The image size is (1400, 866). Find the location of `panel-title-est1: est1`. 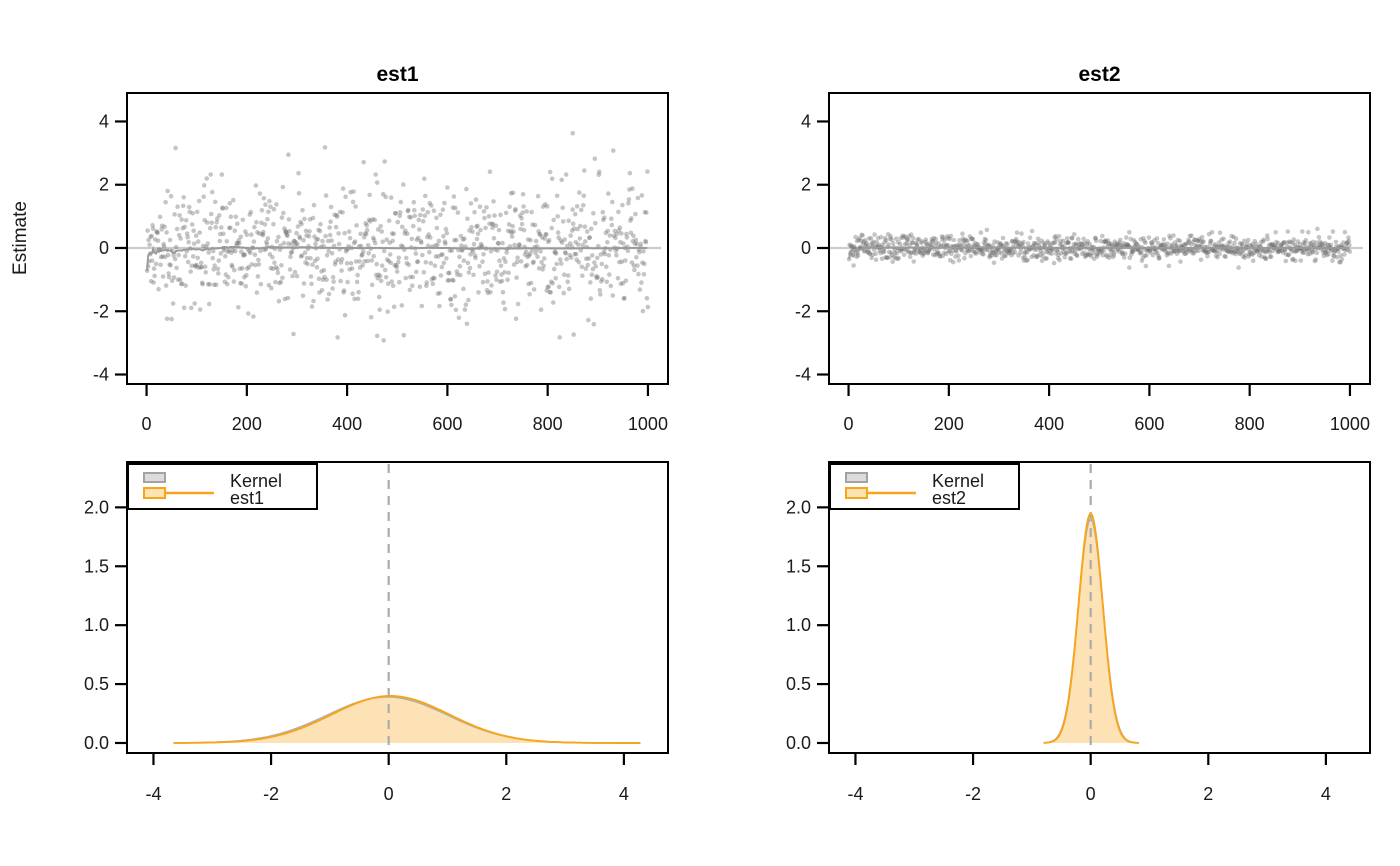

panel-title-est1: est1 is located at coordinates (397, 74).